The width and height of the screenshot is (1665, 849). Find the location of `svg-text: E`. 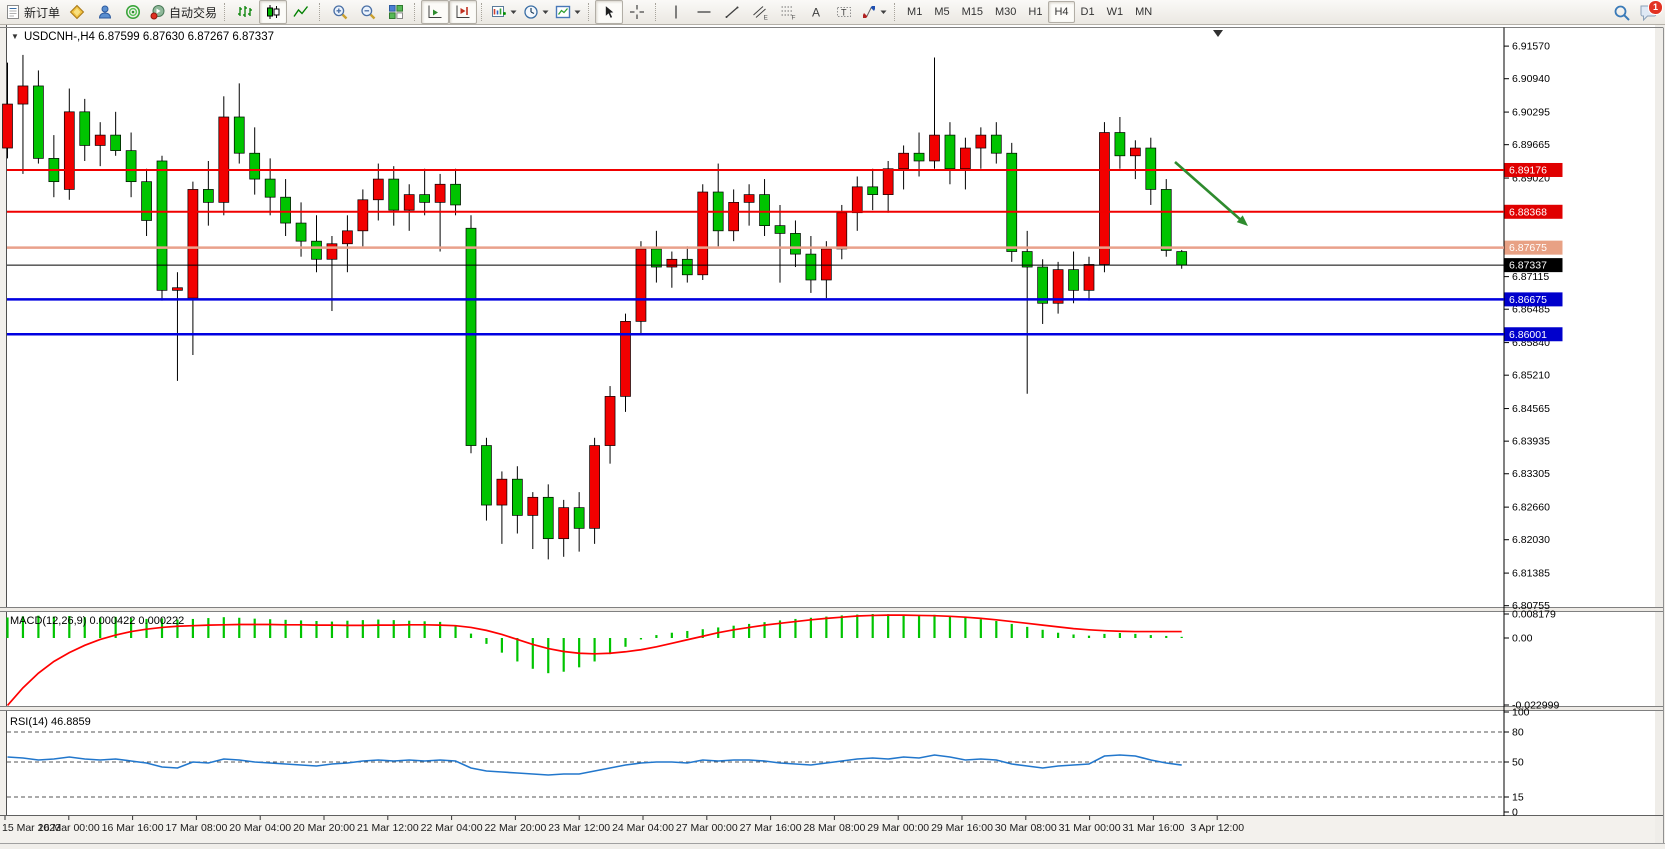

svg-text: E is located at coordinates (766, 18).